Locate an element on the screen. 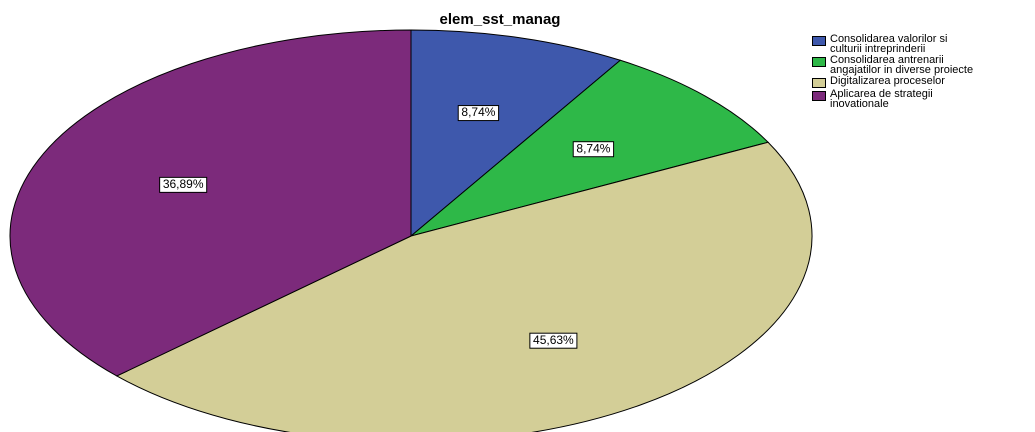 The width and height of the screenshot is (1035, 432). chart-title: elem_sst_manag is located at coordinates (500, 19).